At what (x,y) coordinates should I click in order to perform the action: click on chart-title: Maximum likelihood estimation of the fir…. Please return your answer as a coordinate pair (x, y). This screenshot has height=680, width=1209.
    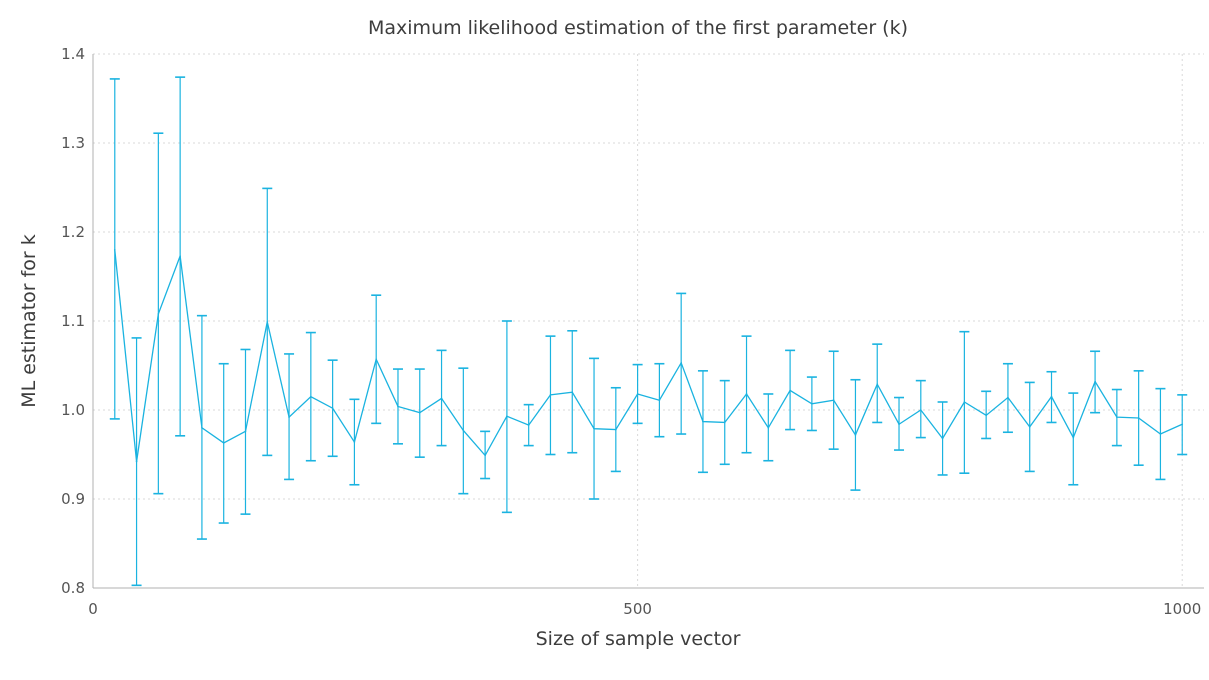
    Looking at the image, I should click on (638, 28).